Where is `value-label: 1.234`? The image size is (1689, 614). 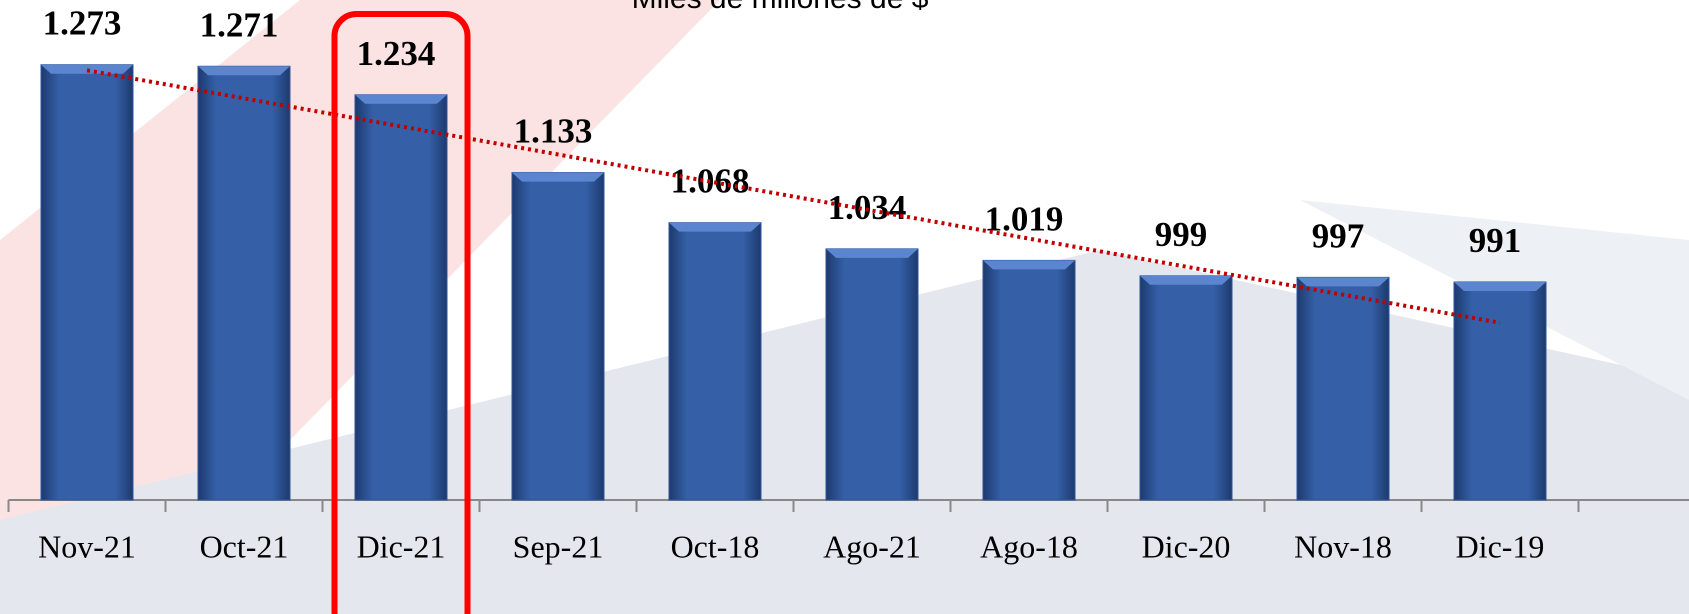 value-label: 1.234 is located at coordinates (396, 53).